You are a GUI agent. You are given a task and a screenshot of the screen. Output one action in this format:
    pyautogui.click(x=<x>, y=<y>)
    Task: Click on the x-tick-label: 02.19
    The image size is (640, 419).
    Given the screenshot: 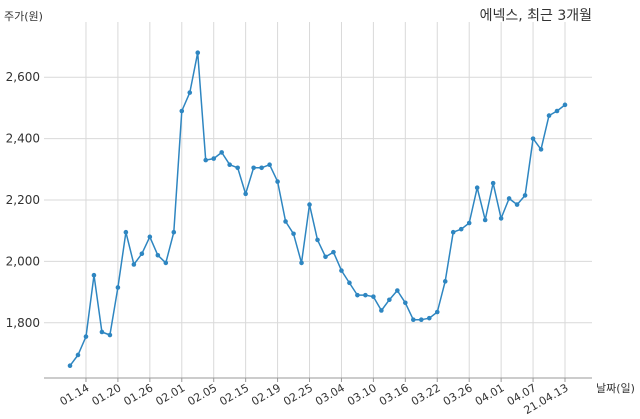 What is the action you would take?
    pyautogui.click(x=266, y=394)
    